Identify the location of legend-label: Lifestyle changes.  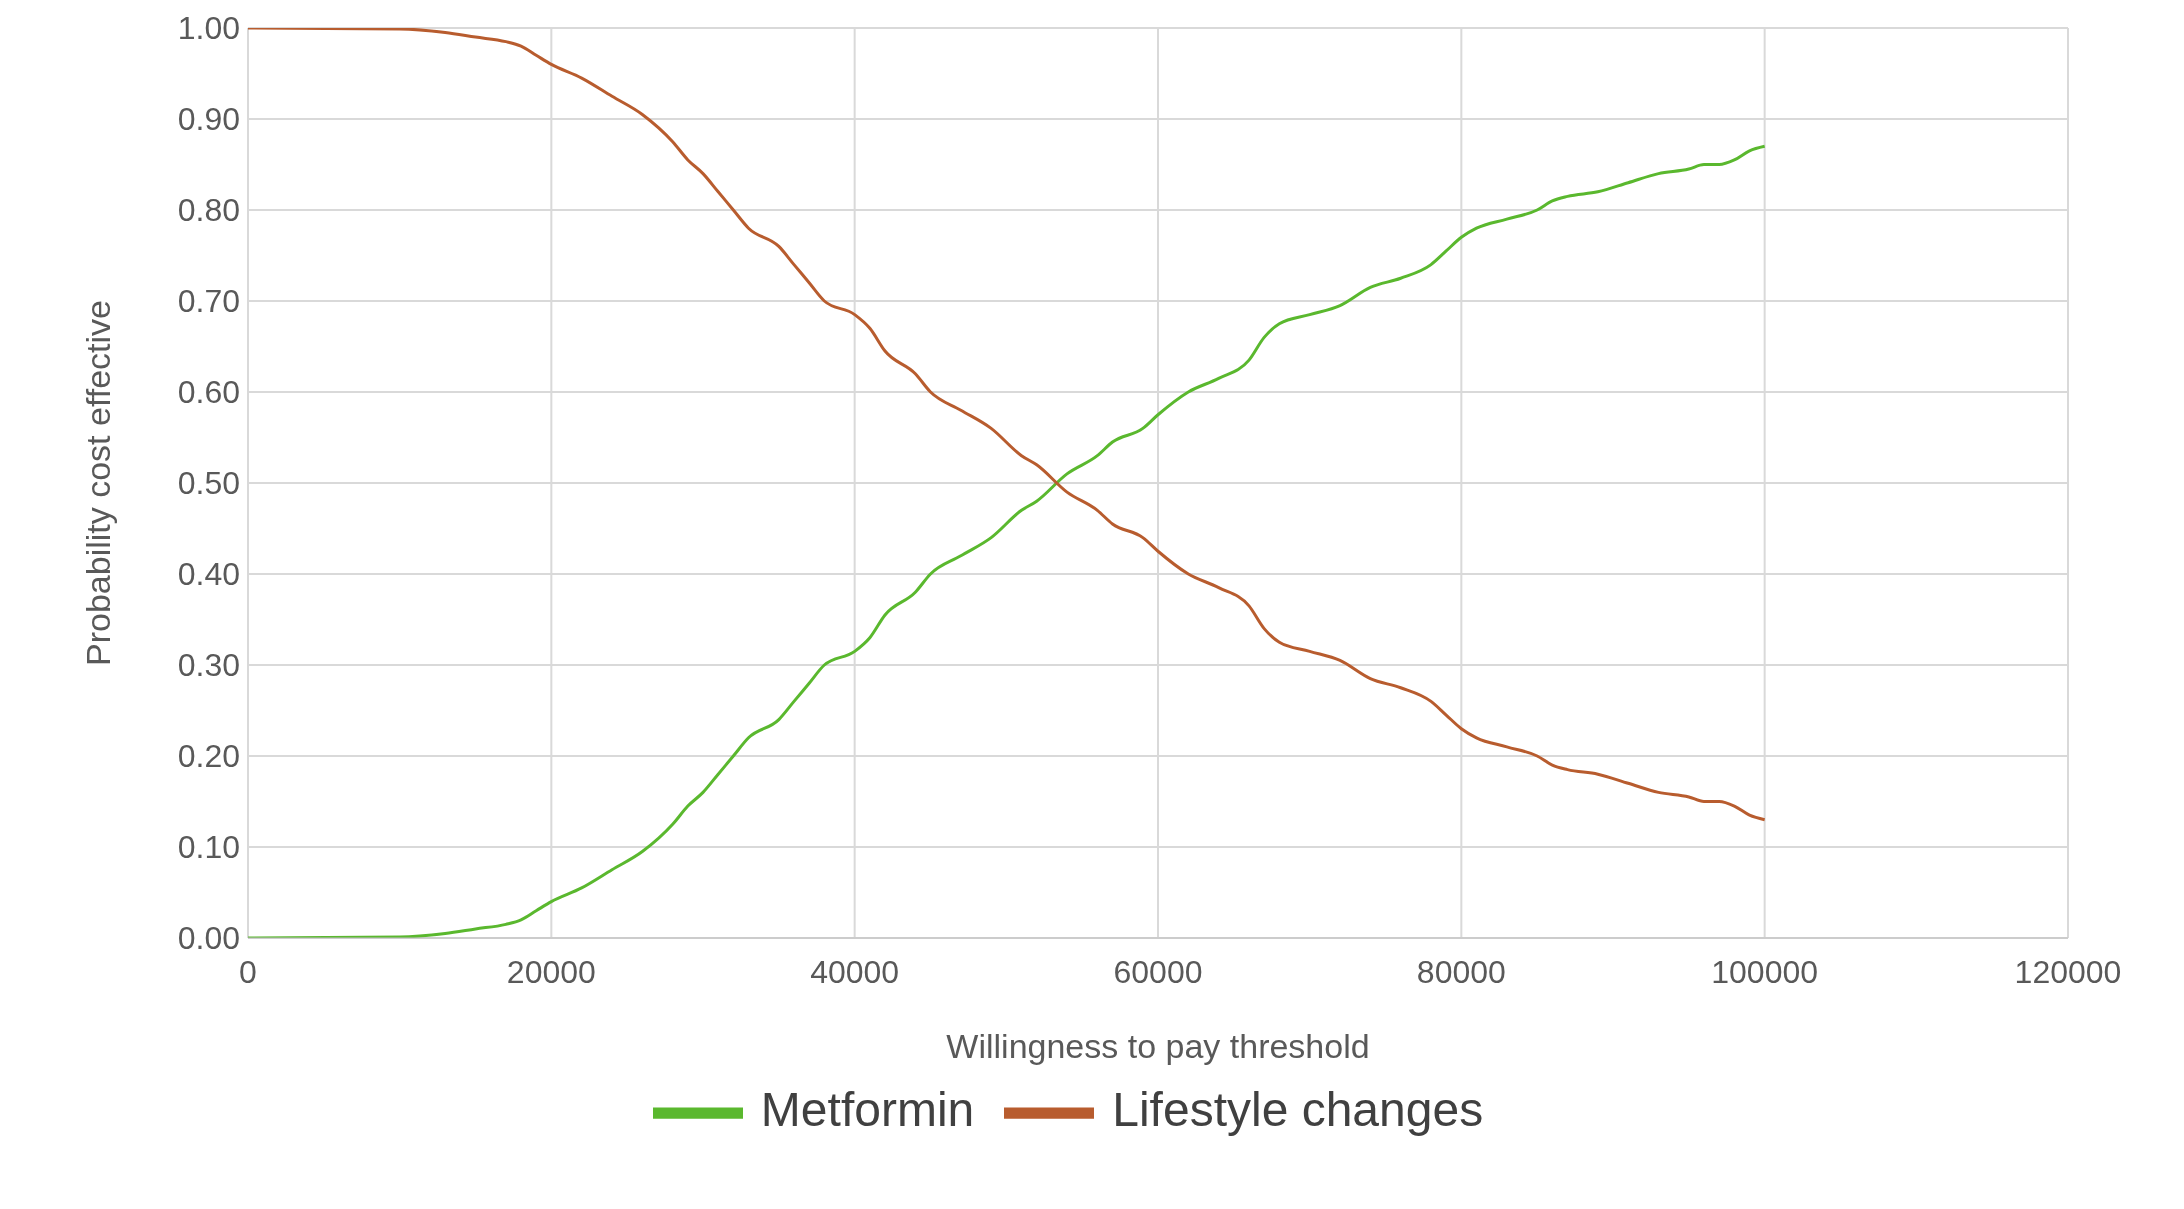
(1298, 1109).